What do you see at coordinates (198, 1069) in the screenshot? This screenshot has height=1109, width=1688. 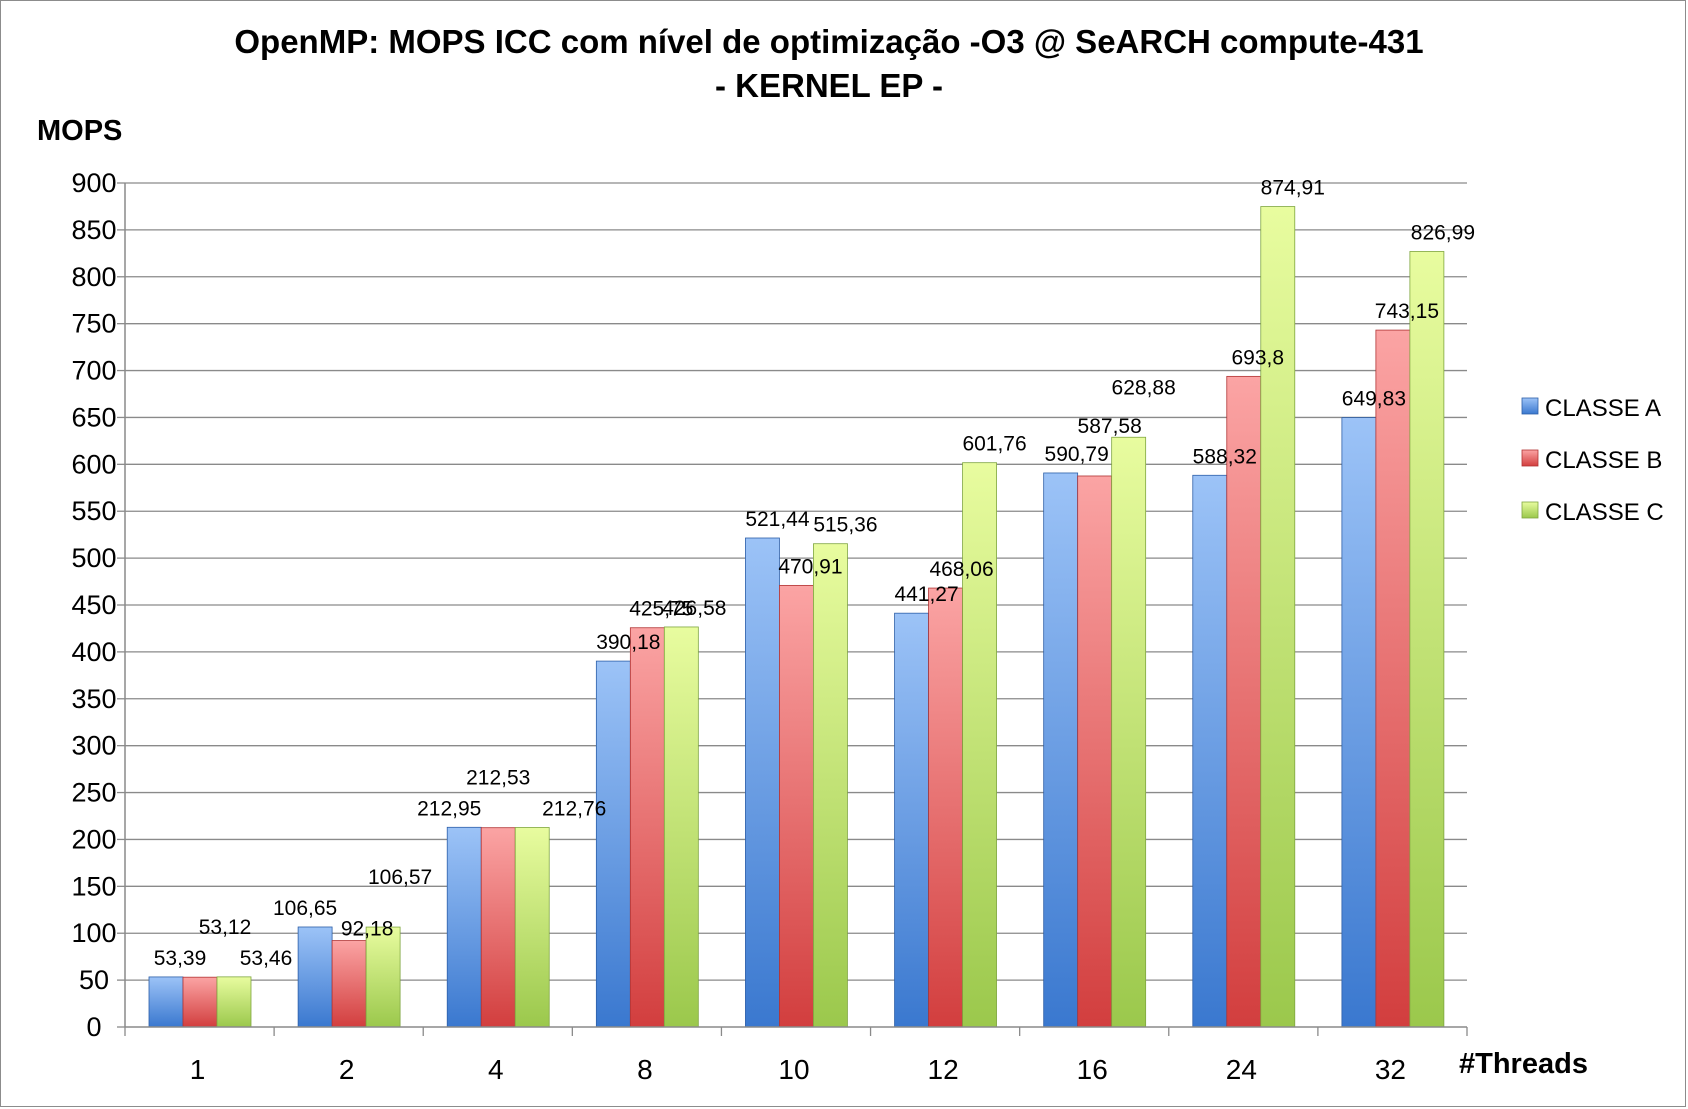 I see `x-tick-label: 1` at bounding box center [198, 1069].